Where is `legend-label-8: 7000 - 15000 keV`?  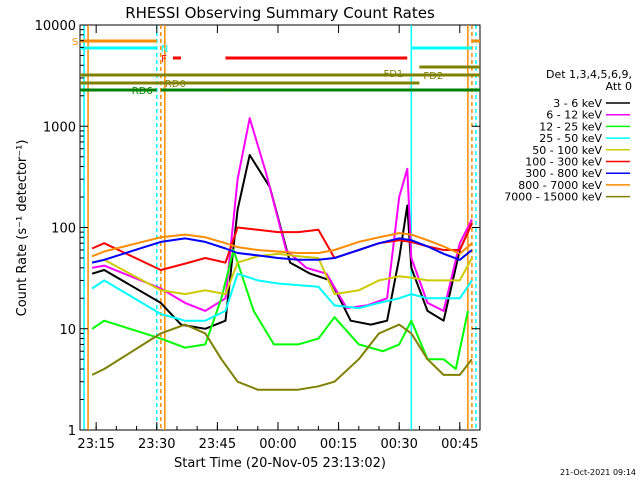 legend-label-8: 7000 - 15000 keV is located at coordinates (553, 197).